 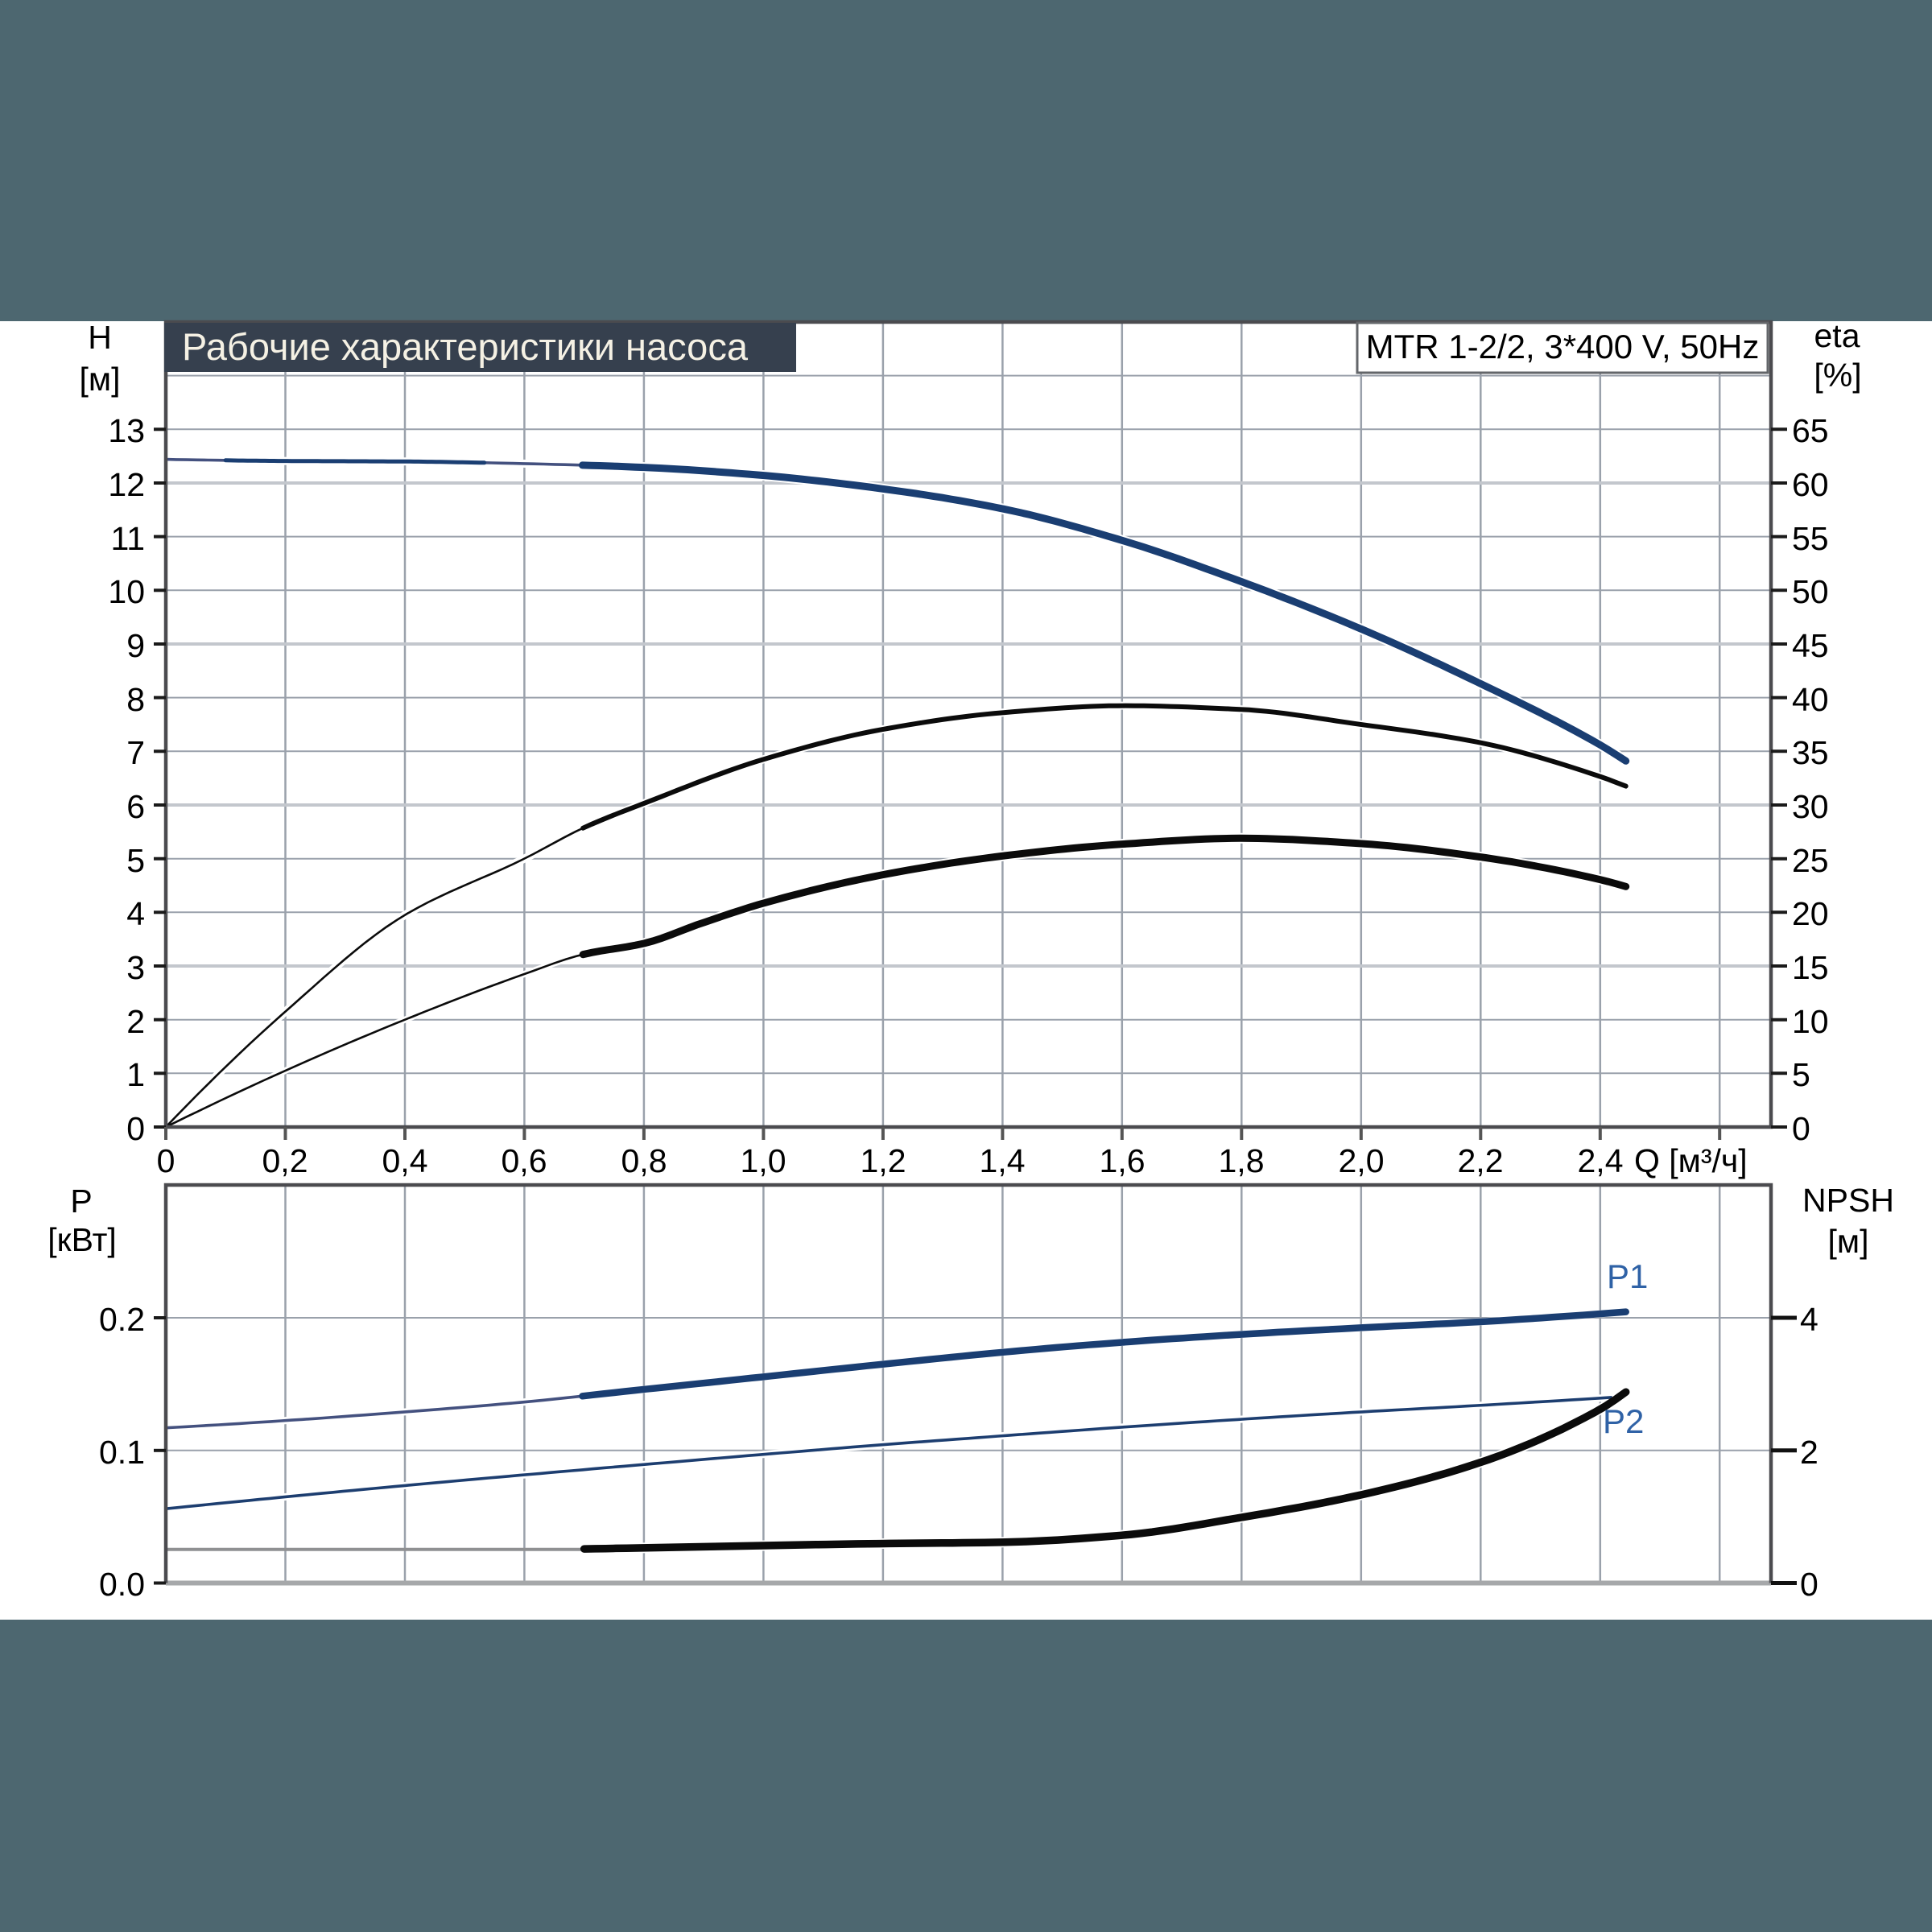 I want to click on svg-text: P2, so click(x=1623, y=1421).